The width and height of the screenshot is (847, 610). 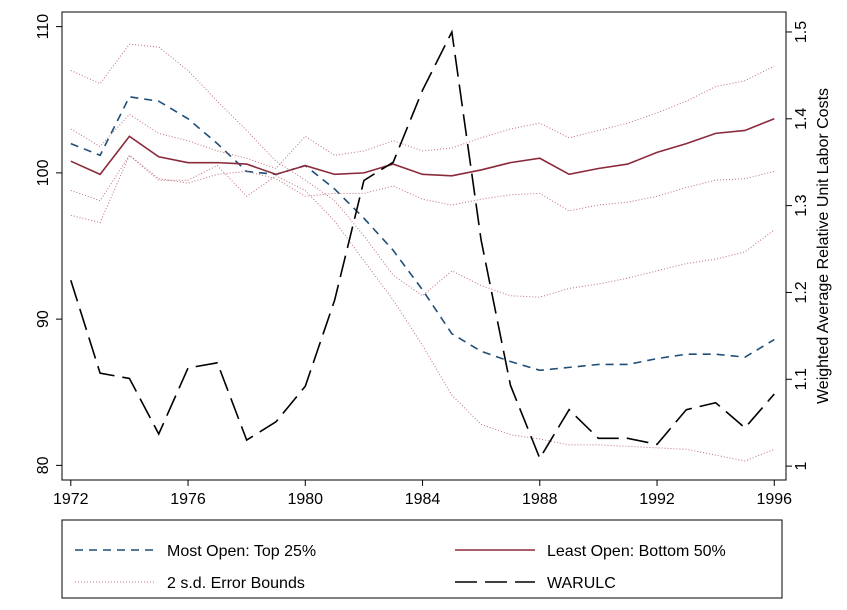 What do you see at coordinates (236, 583) in the screenshot?
I see `legend-label: 2 s.d. Error Bounds` at bounding box center [236, 583].